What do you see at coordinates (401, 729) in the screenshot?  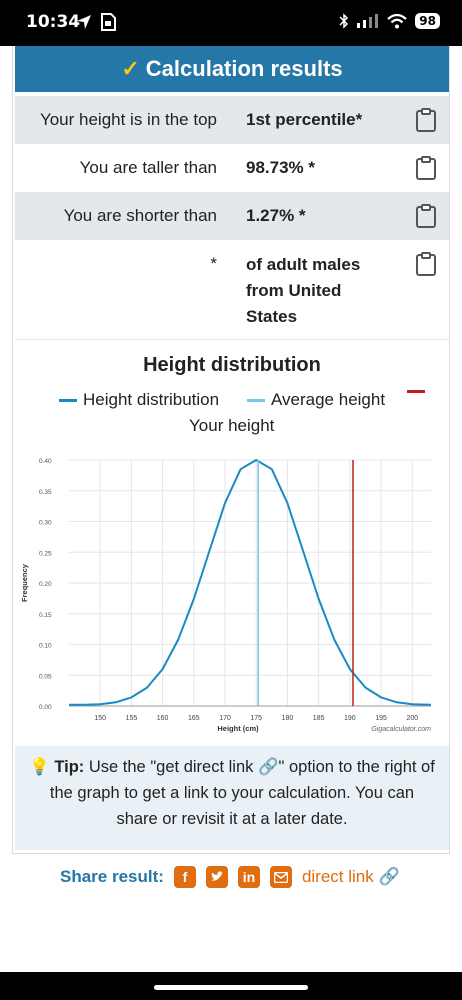 I see `chart-watermark: Gigacalculator.com` at bounding box center [401, 729].